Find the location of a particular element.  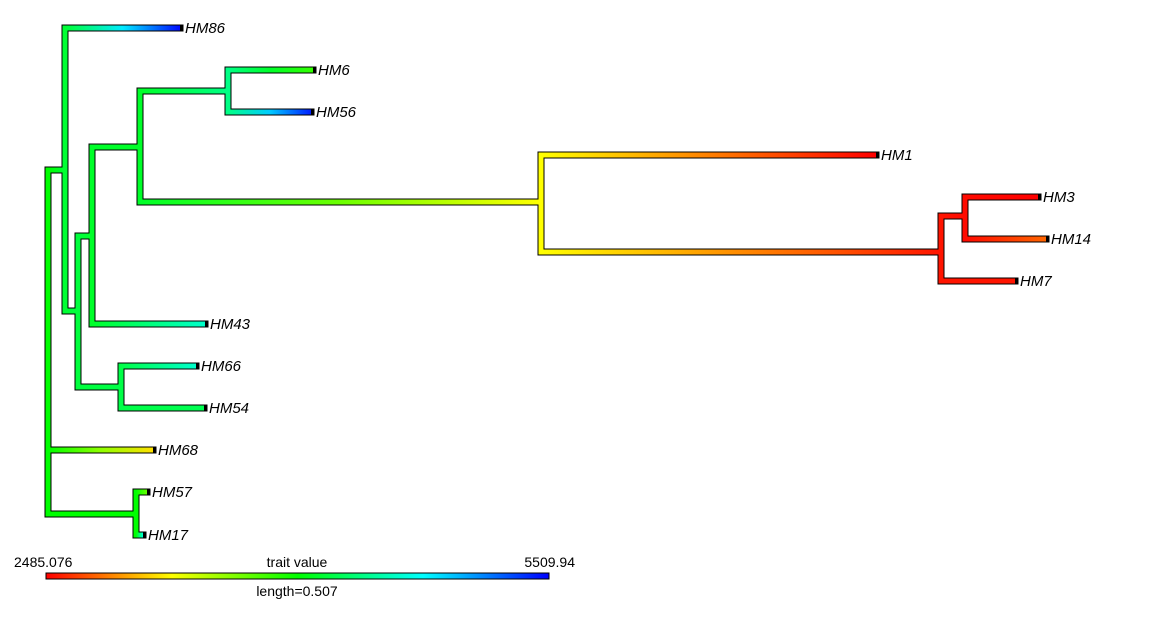

tip-label-HM1: HM1 is located at coordinates (897, 155).